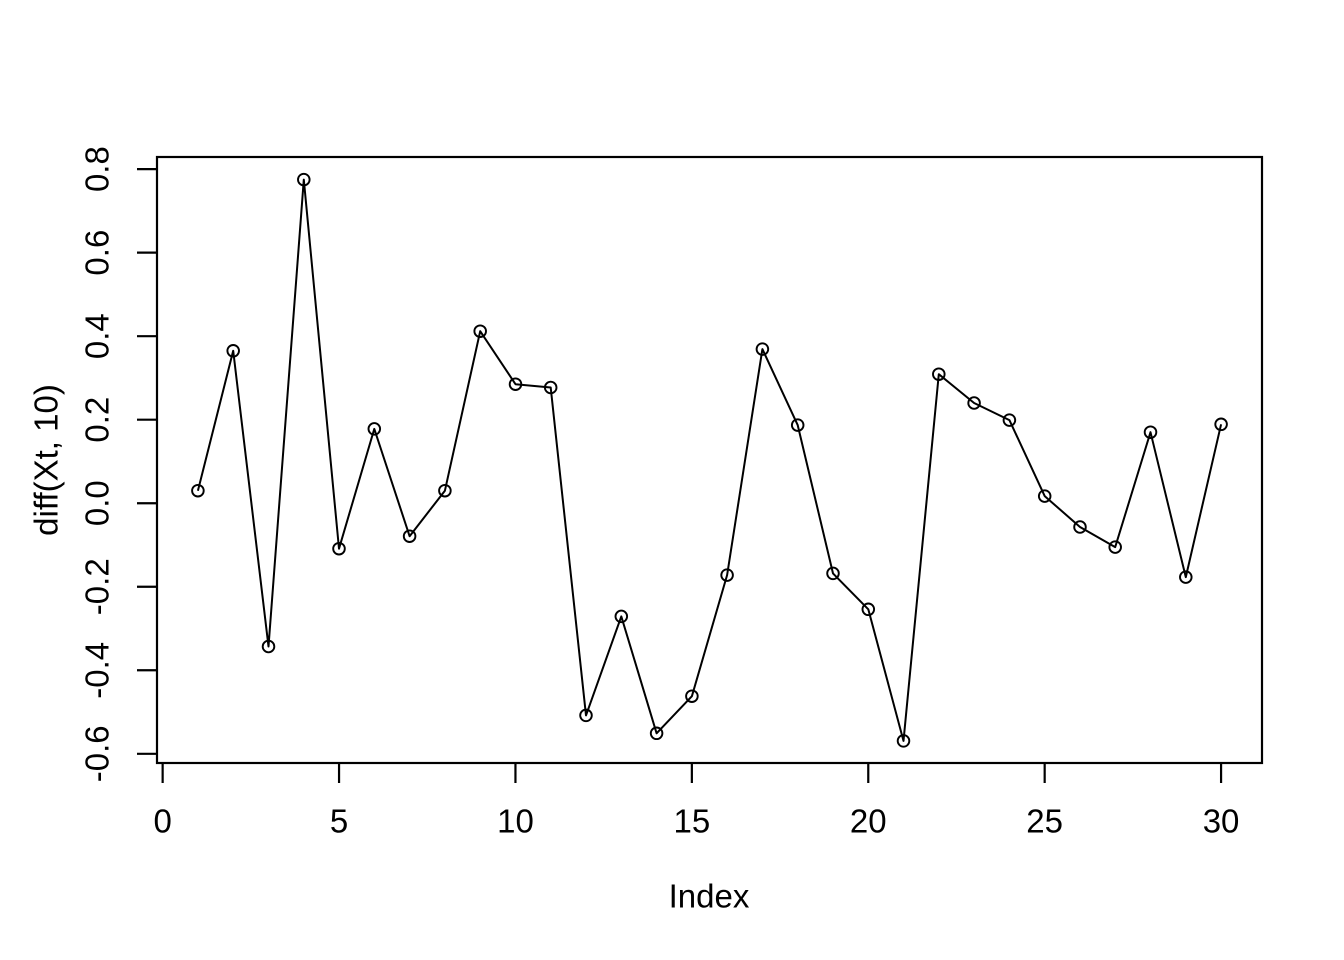 The image size is (1344, 960). What do you see at coordinates (692, 821) in the screenshot?
I see `x-tick-label: 15` at bounding box center [692, 821].